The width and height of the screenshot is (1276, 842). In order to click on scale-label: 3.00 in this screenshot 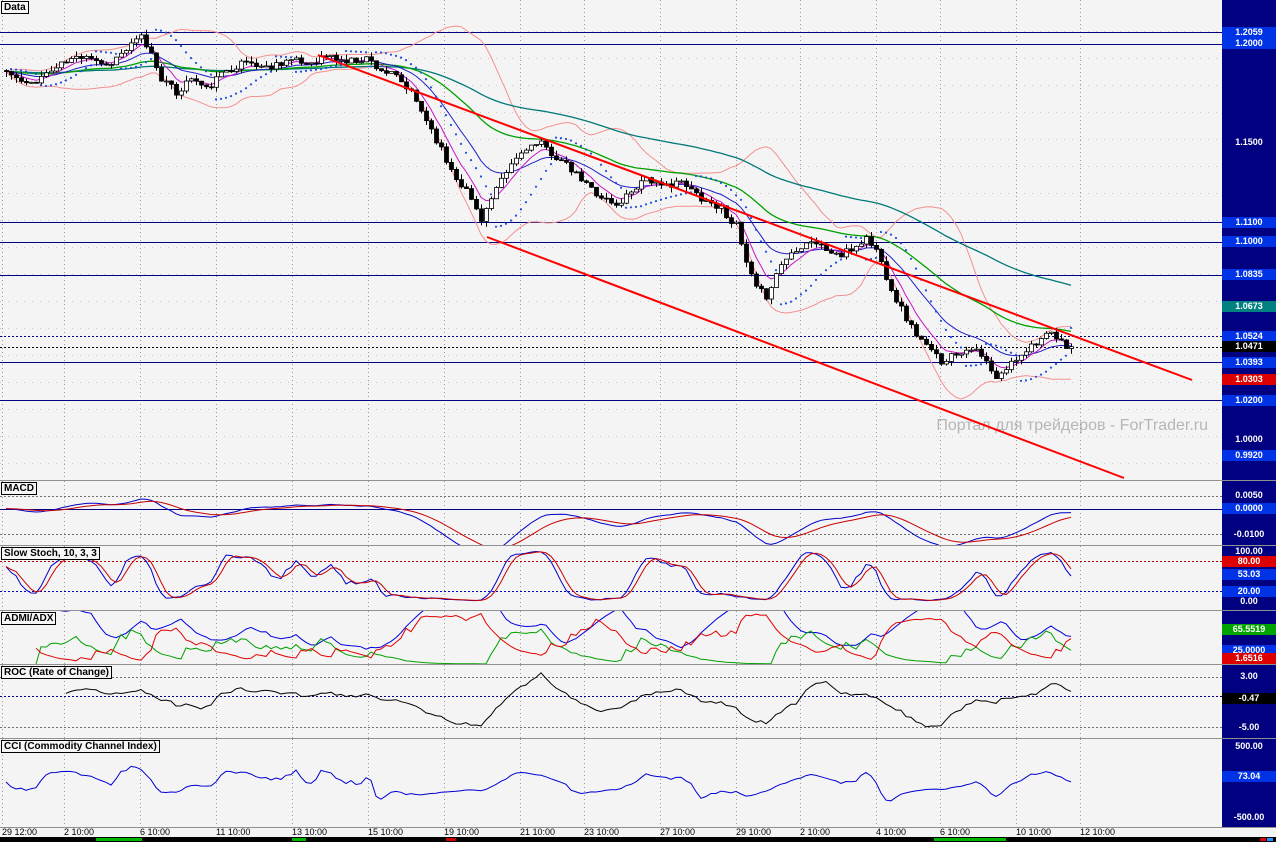, I will do `click(1249, 676)`.